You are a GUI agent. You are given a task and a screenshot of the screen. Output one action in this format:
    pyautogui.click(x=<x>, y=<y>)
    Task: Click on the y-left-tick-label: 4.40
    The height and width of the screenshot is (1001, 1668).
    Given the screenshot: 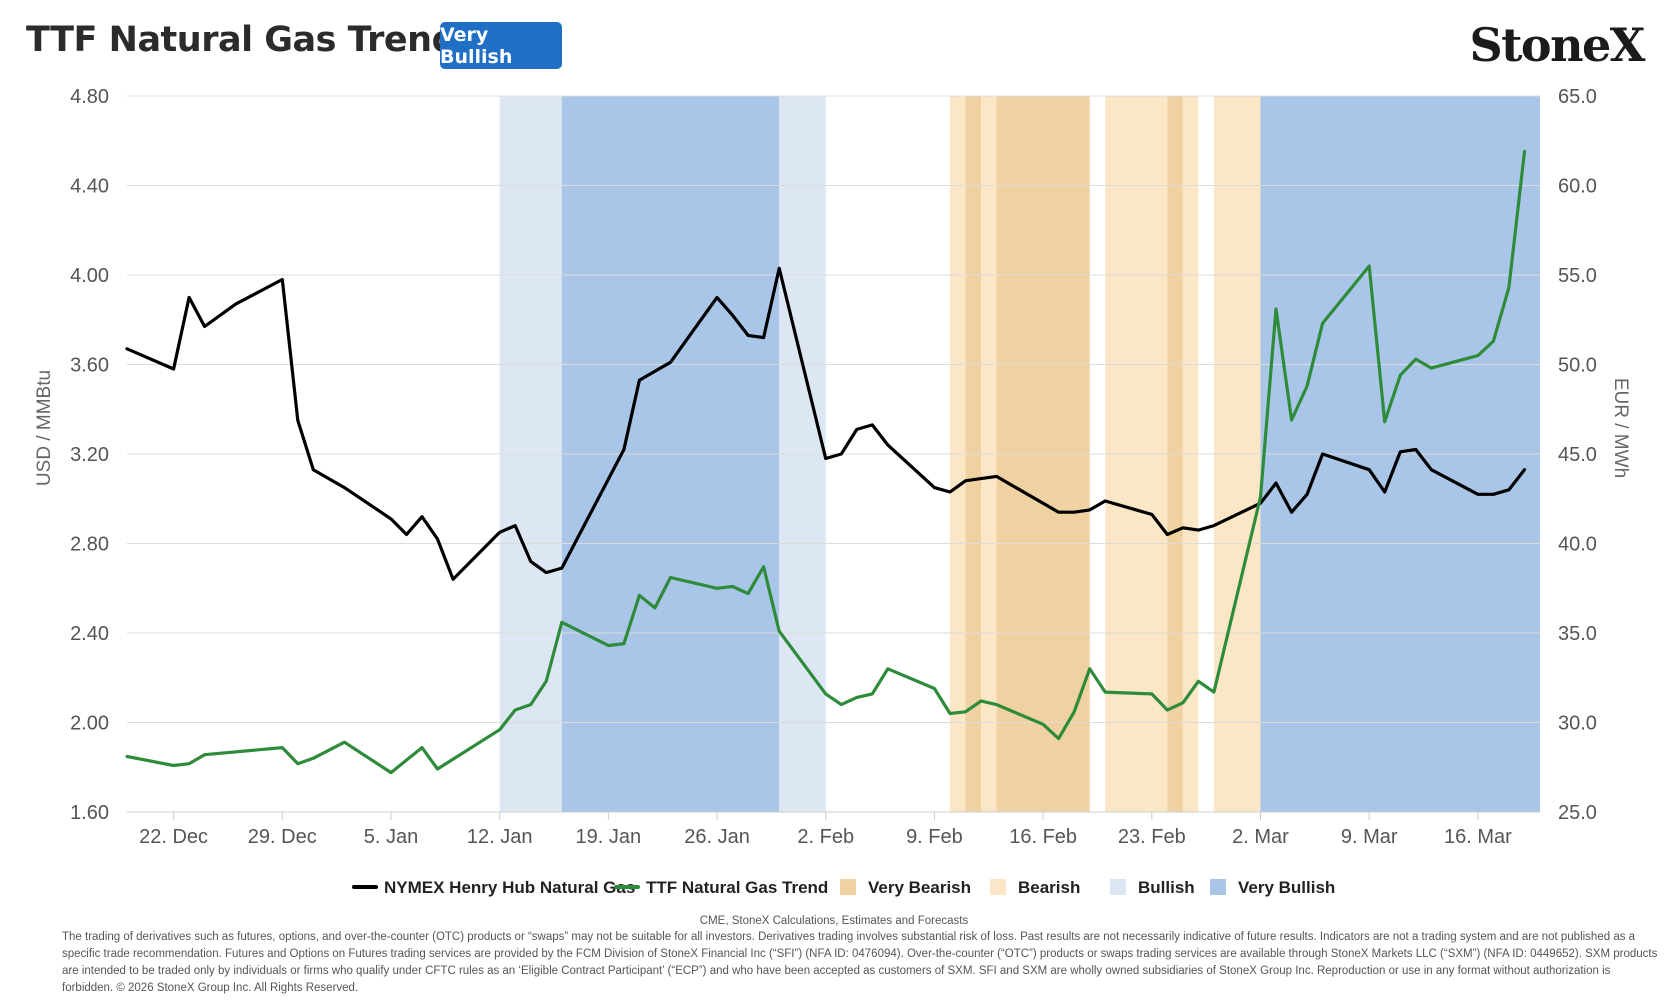 What is the action you would take?
    pyautogui.click(x=89, y=187)
    